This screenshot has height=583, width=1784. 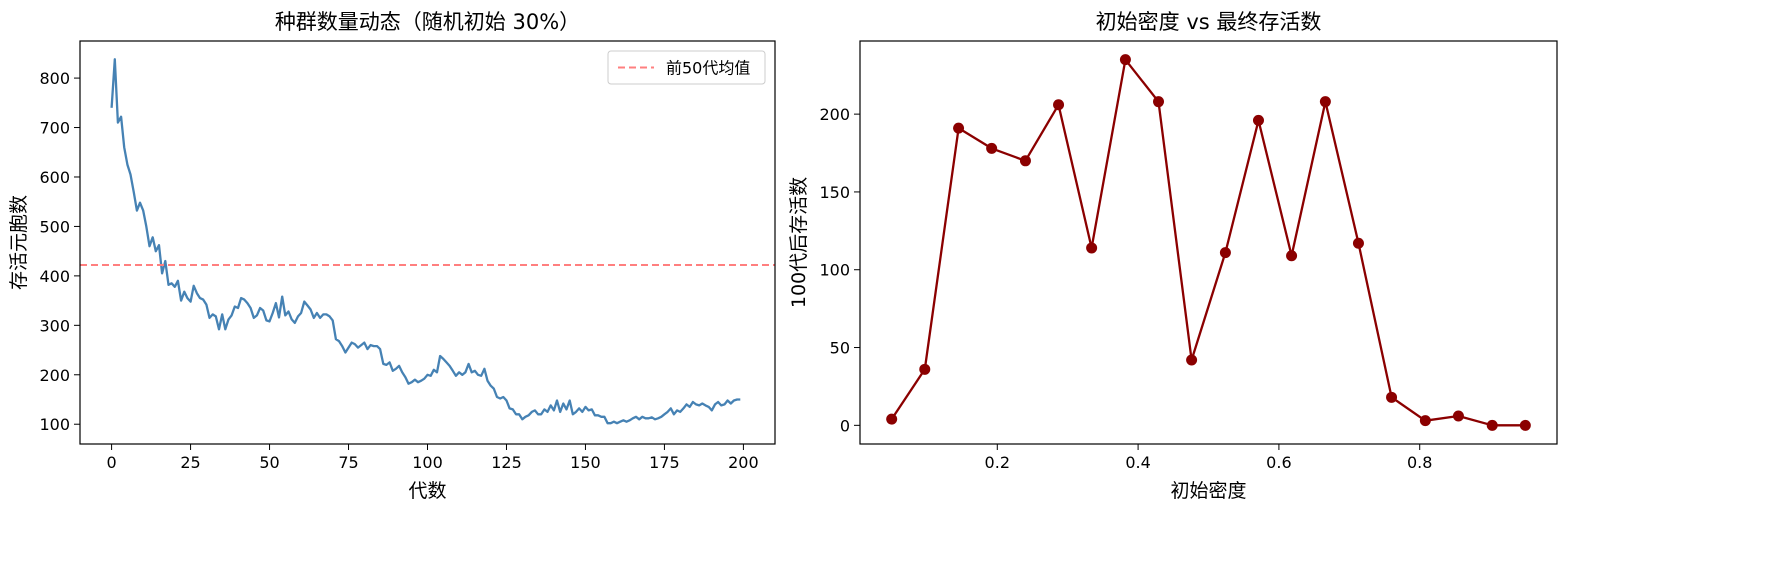 I want to click on right-chart-title: 初始密度 vs 最终存活数, so click(x=1209, y=22).